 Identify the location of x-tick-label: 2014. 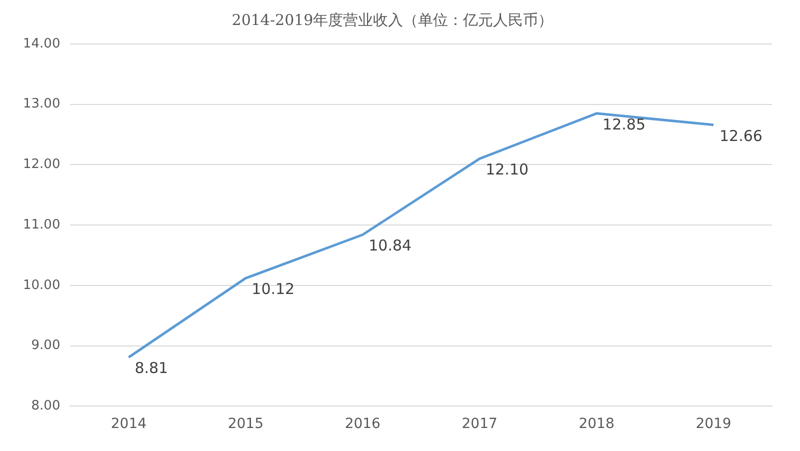
(128, 424).